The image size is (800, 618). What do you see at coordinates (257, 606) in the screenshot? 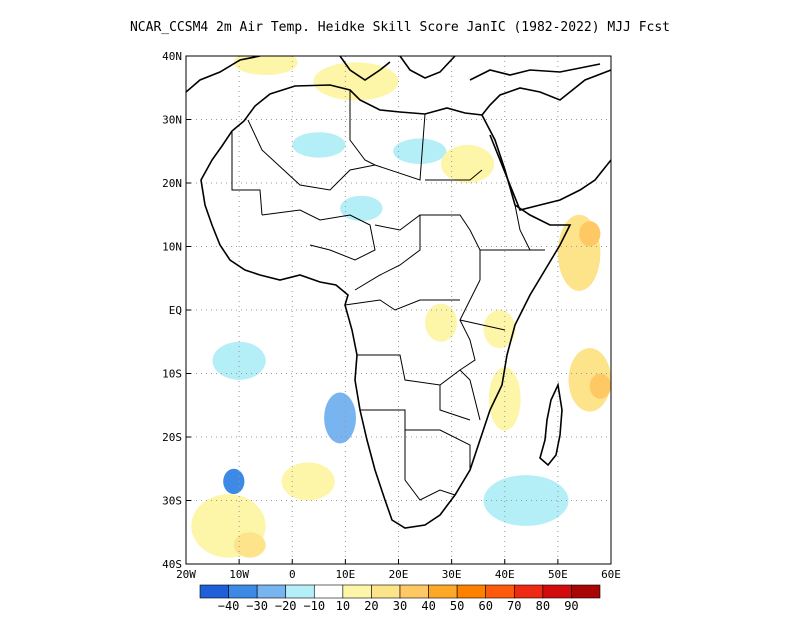
I see `colorbar-label: −30` at bounding box center [257, 606].